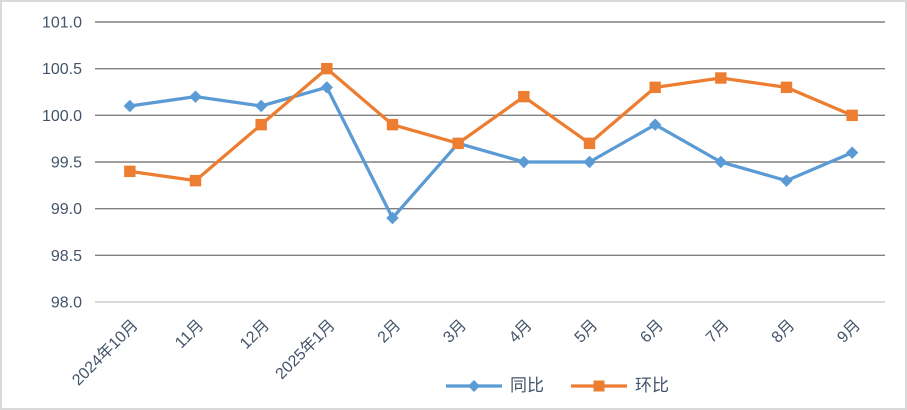  I want to click on legend-label-huanbi: 环比, so click(652, 385).